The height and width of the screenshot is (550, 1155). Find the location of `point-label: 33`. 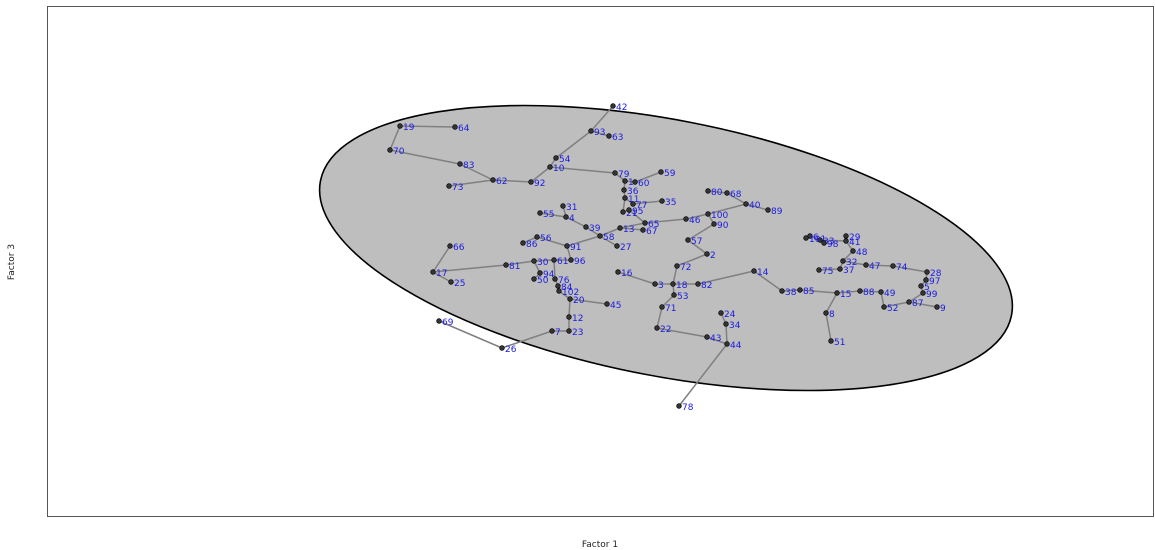

point-label: 33 is located at coordinates (828, 242).